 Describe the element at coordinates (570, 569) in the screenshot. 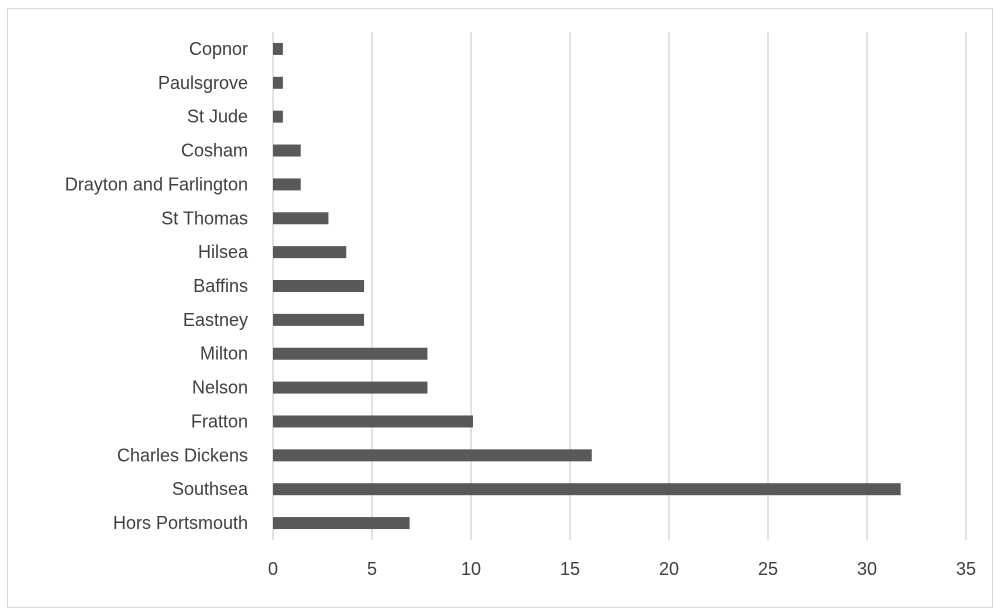

I see `x-tick-label: 15` at that location.